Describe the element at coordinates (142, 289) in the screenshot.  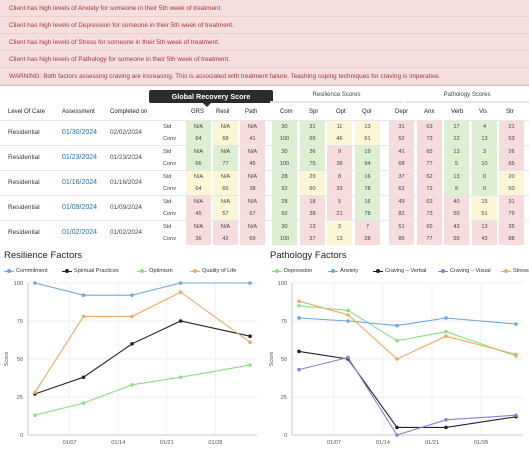
I see `series-line` at that location.